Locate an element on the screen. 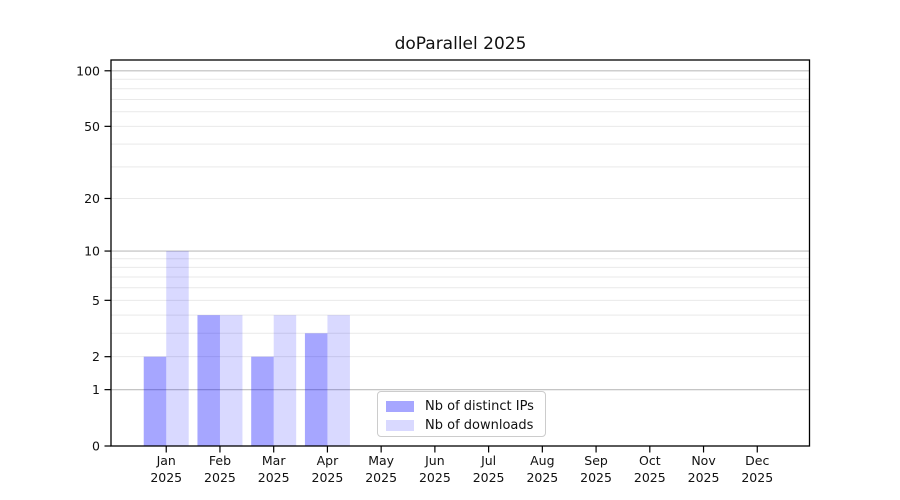  x-tick-label-month: Jun is located at coordinates (434, 460).